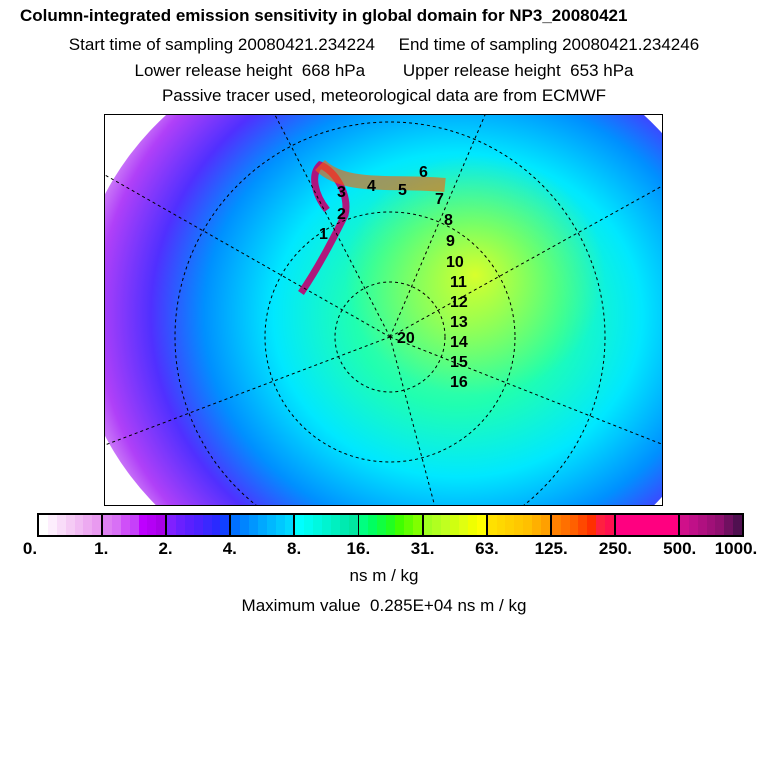 Image resolution: width=768 pixels, height=768 pixels. What do you see at coordinates (439, 199) in the screenshot?
I see `trajectory-label: 7` at bounding box center [439, 199].